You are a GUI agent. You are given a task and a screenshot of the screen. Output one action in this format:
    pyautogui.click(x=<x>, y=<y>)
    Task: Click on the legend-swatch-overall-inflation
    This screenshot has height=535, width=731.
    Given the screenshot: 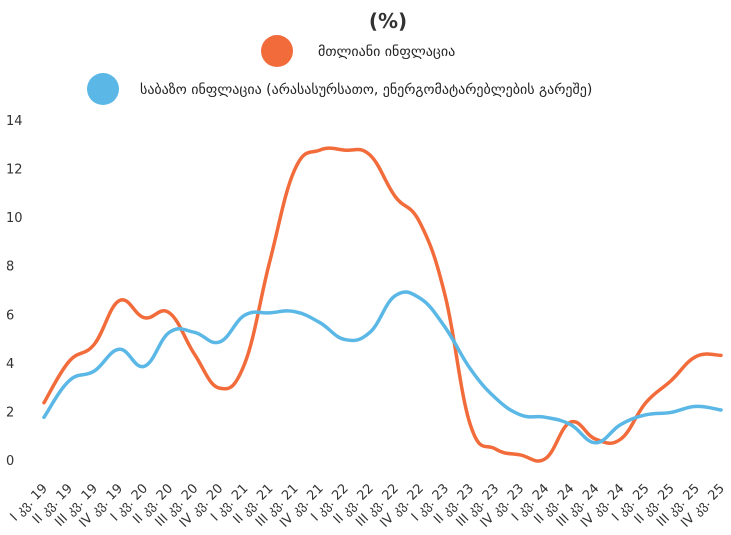 What is the action you would take?
    pyautogui.click(x=277, y=51)
    